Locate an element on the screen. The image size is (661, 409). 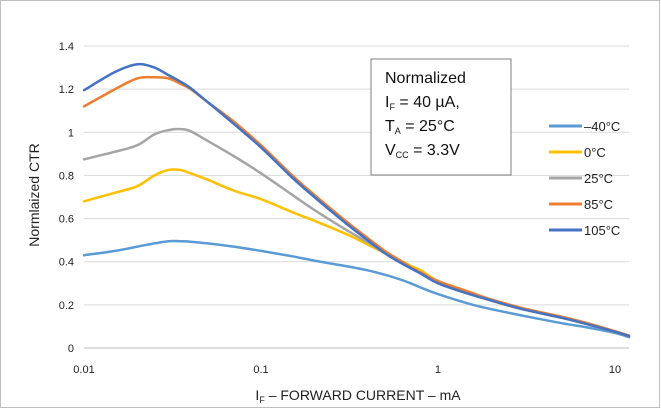
legend-label: 0°C is located at coordinates (595, 152).